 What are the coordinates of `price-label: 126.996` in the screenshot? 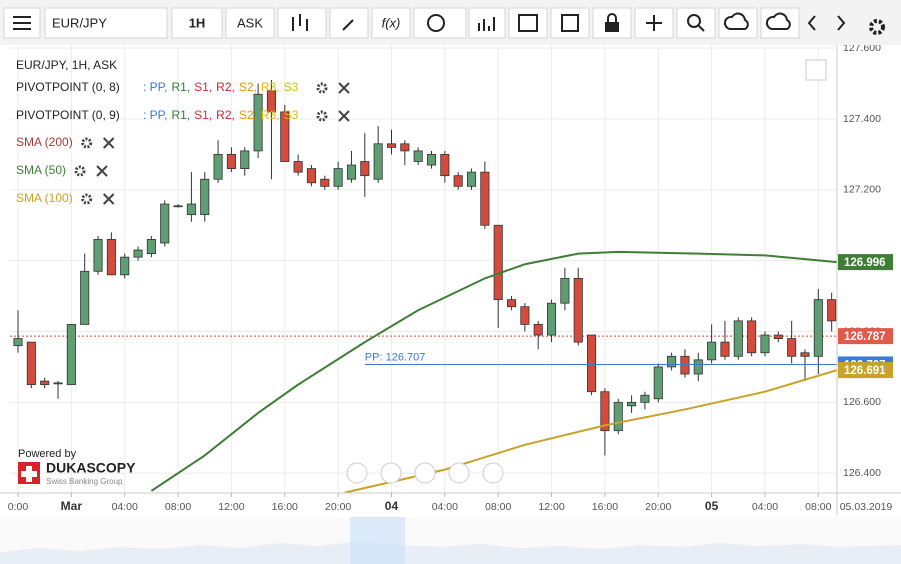 It's located at (865, 263).